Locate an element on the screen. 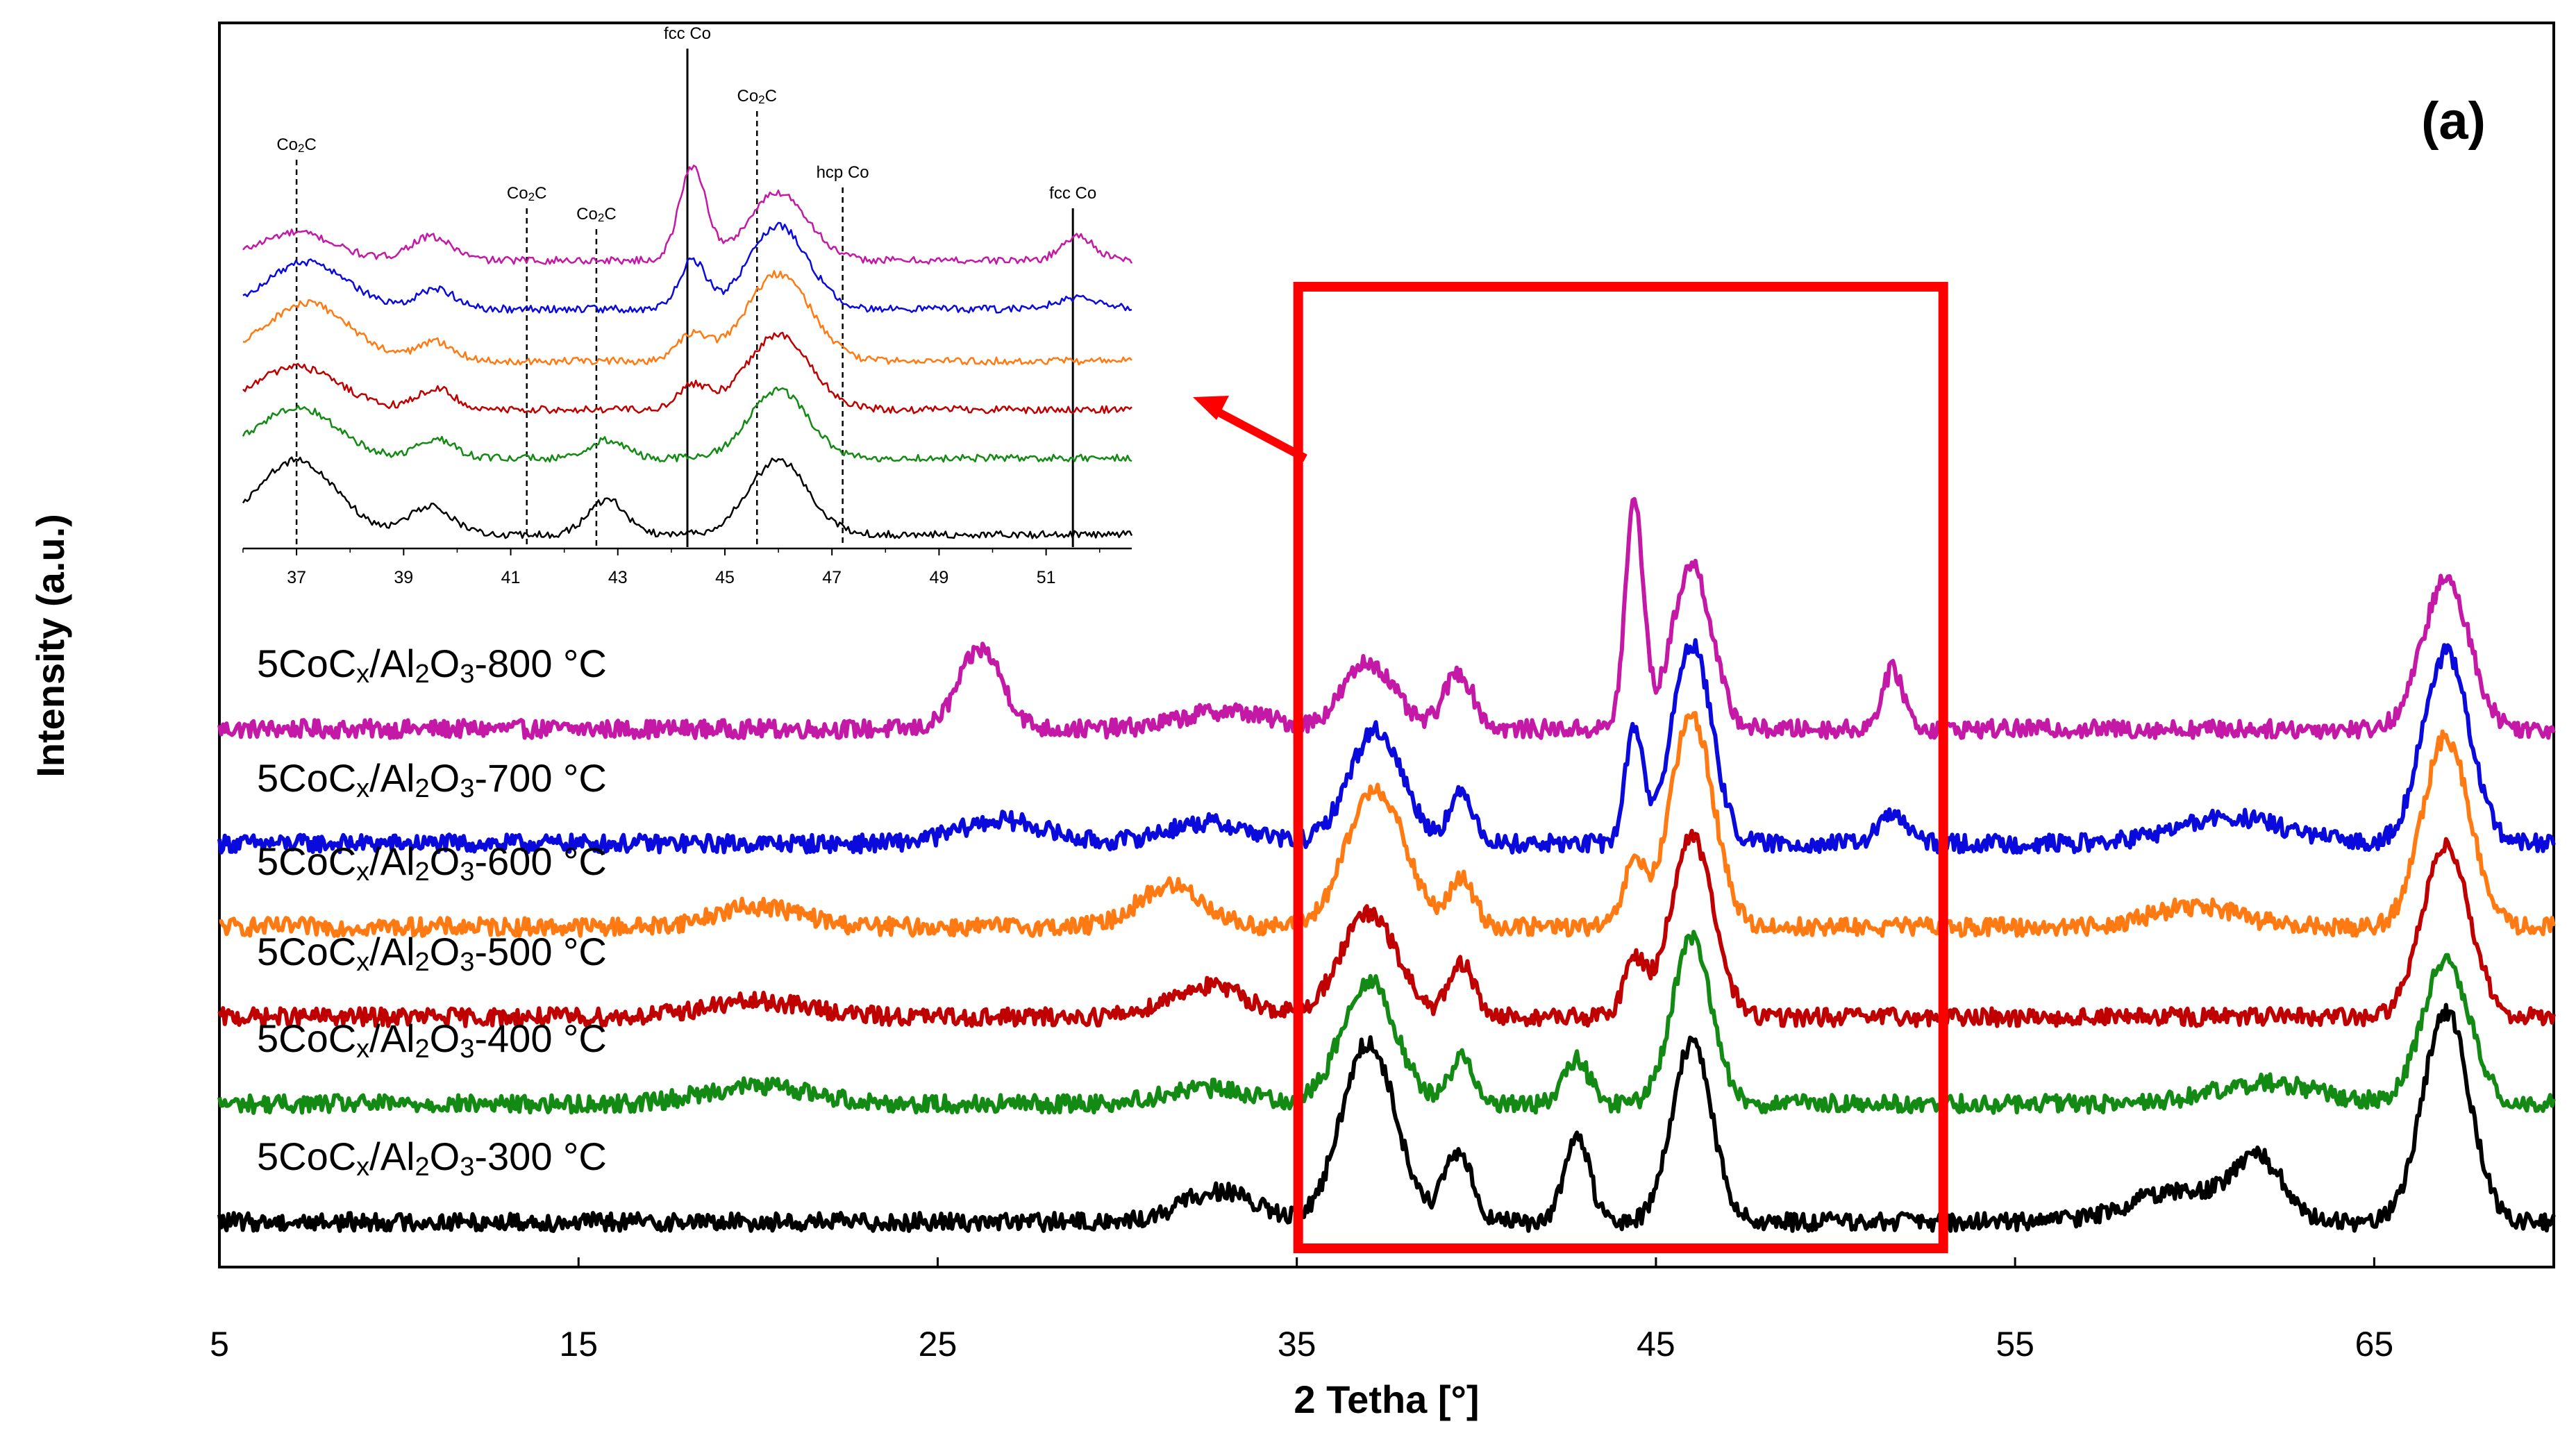 Image resolution: width=2576 pixels, height=1433 pixels. inset-x-tick-label: 47 is located at coordinates (832, 577).